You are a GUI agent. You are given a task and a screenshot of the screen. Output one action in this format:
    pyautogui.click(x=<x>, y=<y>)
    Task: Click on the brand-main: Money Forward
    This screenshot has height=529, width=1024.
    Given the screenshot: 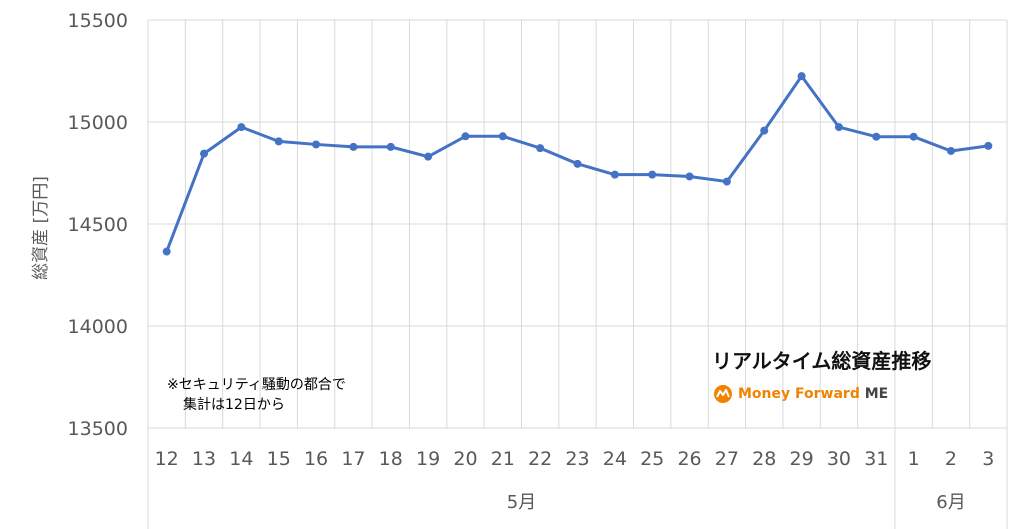 What is the action you would take?
    pyautogui.click(x=799, y=394)
    